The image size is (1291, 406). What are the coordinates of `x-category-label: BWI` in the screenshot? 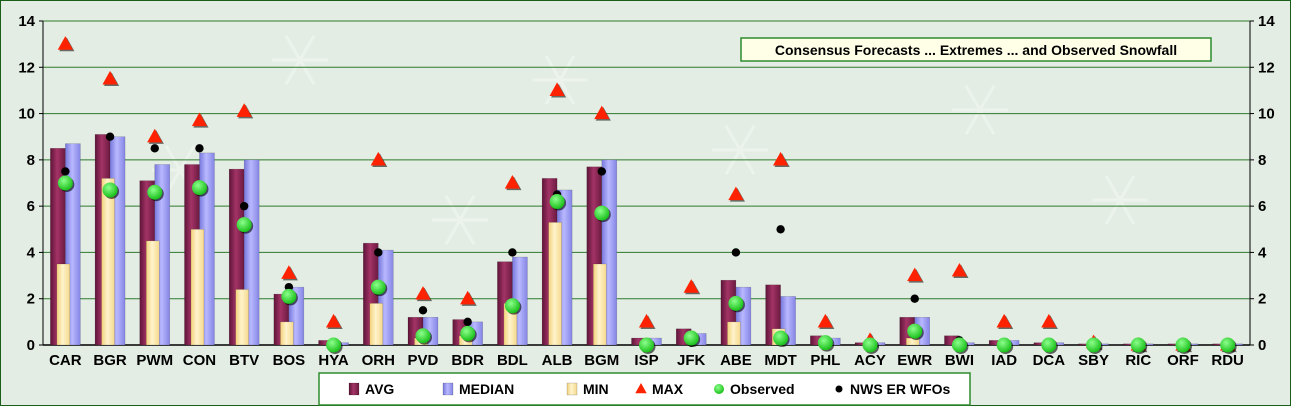 It's located at (959, 360).